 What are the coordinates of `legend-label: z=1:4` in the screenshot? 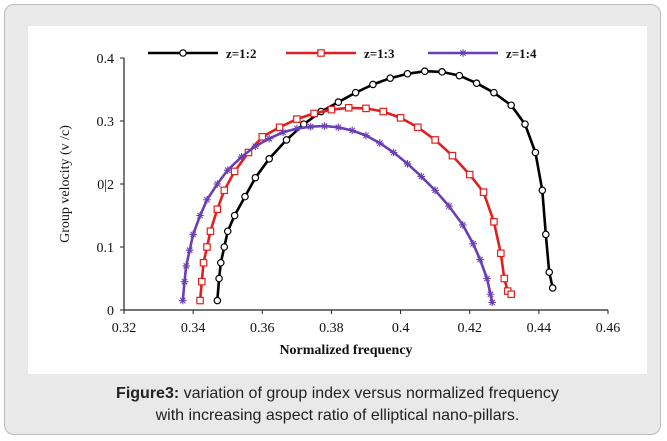 It's located at (521, 53).